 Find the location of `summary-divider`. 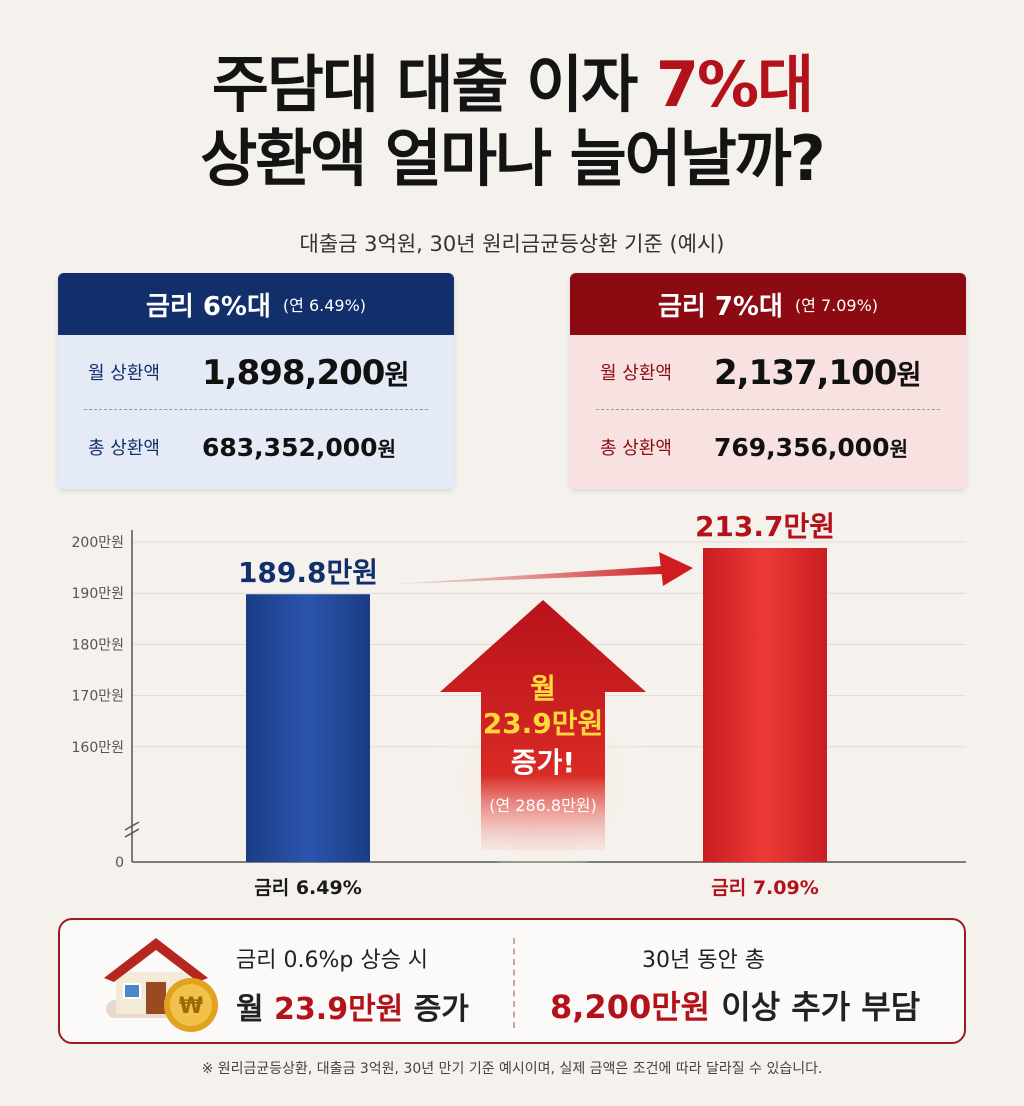

summary-divider is located at coordinates (514, 983).